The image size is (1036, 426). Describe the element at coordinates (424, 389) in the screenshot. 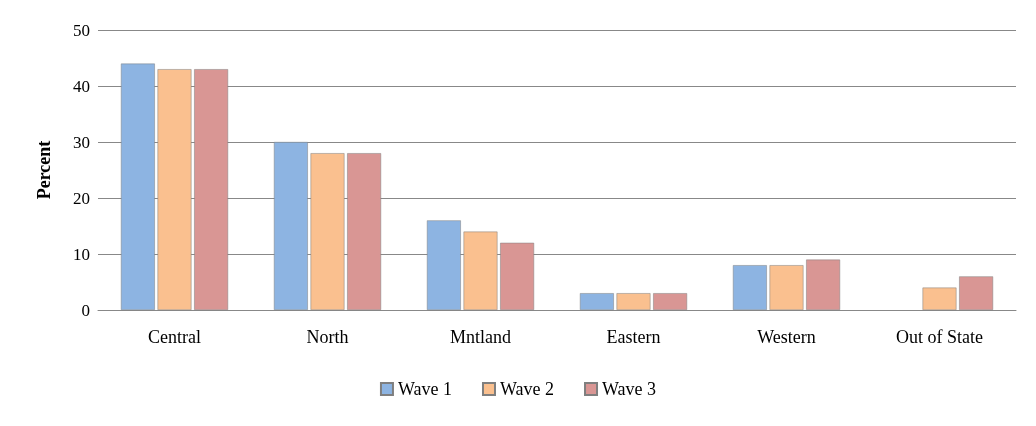

I see `legend-label: Wave 1` at that location.